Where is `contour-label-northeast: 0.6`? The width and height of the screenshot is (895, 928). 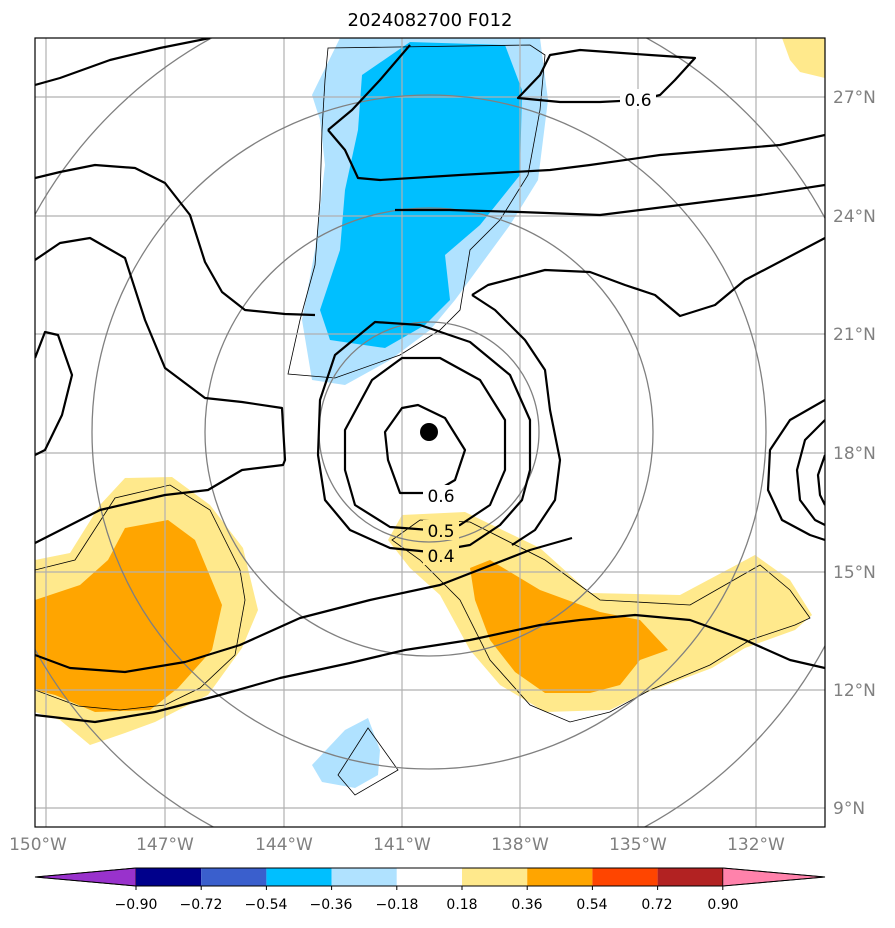 contour-label-northeast: 0.6 is located at coordinates (637, 101).